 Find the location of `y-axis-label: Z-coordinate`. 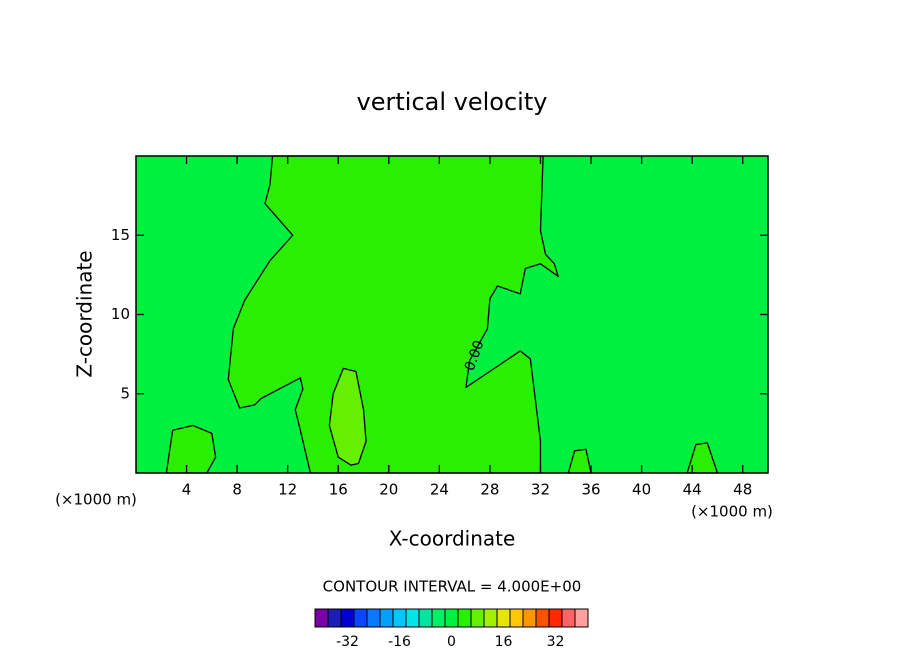

y-axis-label: Z-coordinate is located at coordinates (85, 313).